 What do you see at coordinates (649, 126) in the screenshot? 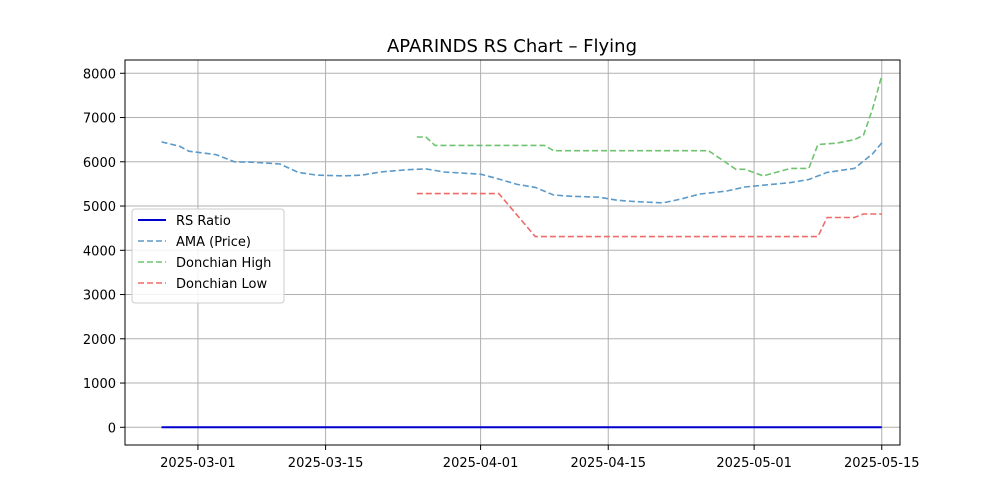
I see `series-line-donchian-high` at bounding box center [649, 126].